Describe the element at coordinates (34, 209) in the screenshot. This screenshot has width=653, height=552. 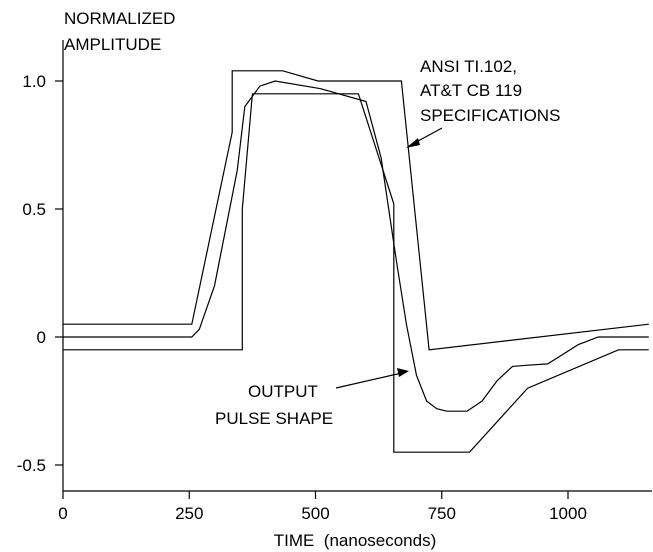
I see `y-tick-label: 0.5` at that location.